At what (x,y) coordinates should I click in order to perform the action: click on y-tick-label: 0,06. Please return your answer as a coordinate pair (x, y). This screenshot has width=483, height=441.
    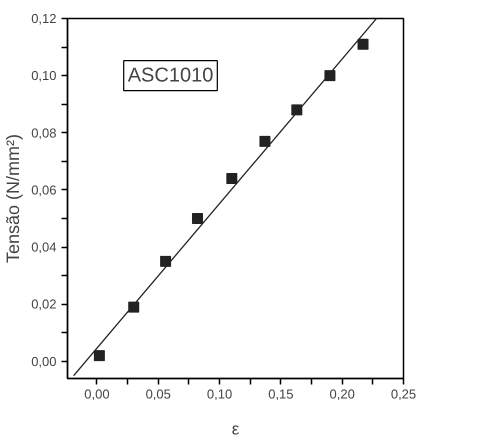
    Looking at the image, I should click on (44, 190).